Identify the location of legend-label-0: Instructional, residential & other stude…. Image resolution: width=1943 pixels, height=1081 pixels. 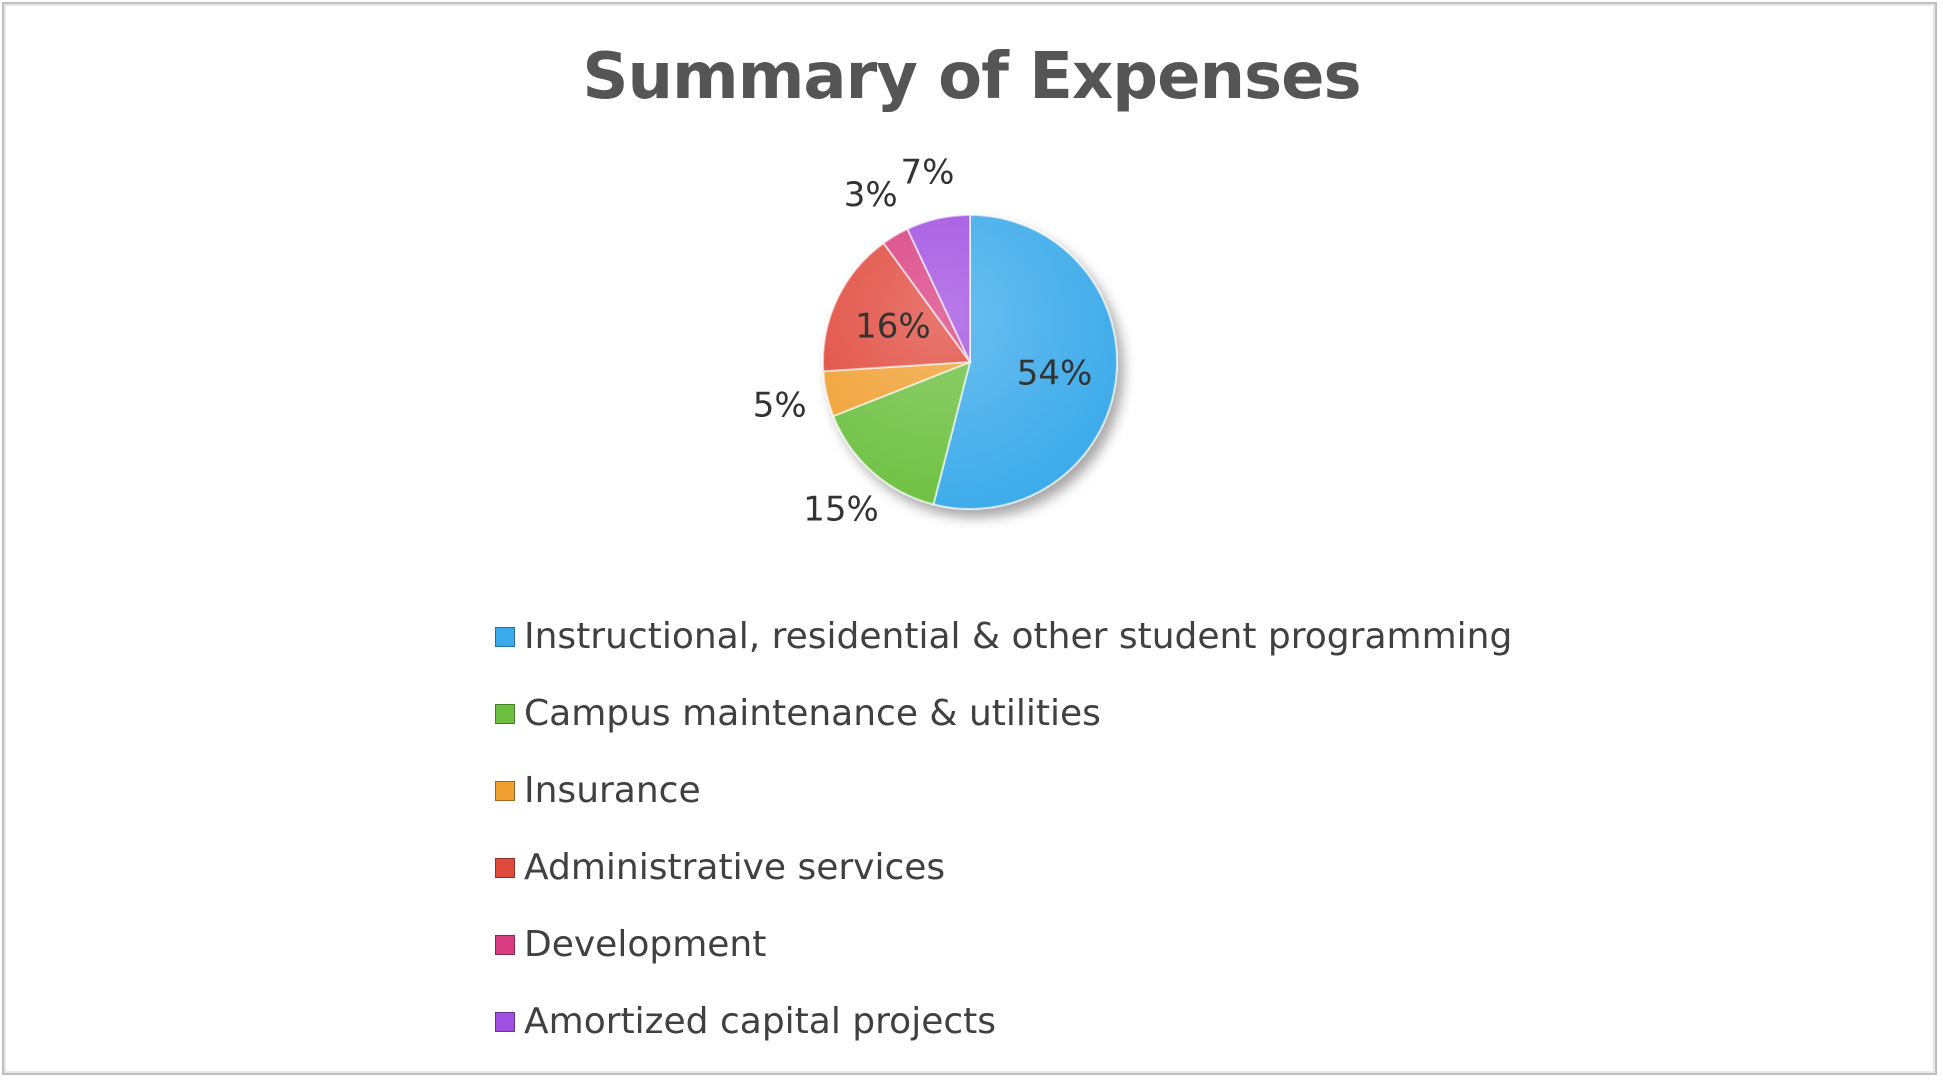
(1018, 636).